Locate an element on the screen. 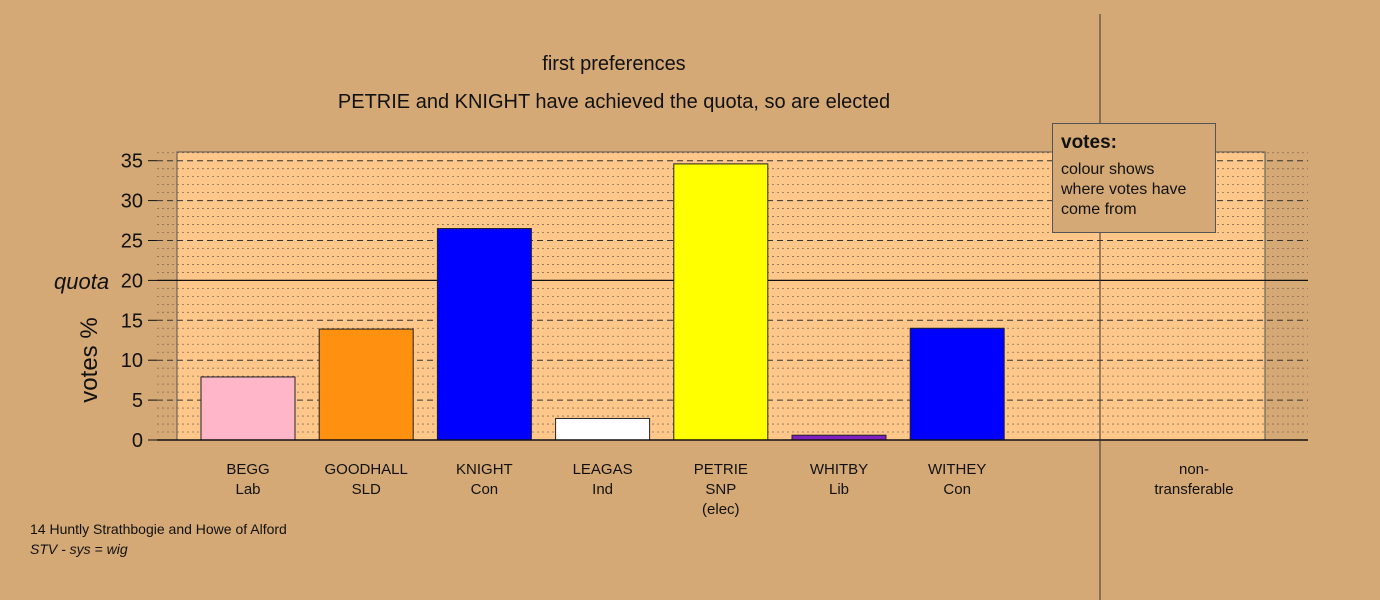  bar-begg is located at coordinates (248, 408).